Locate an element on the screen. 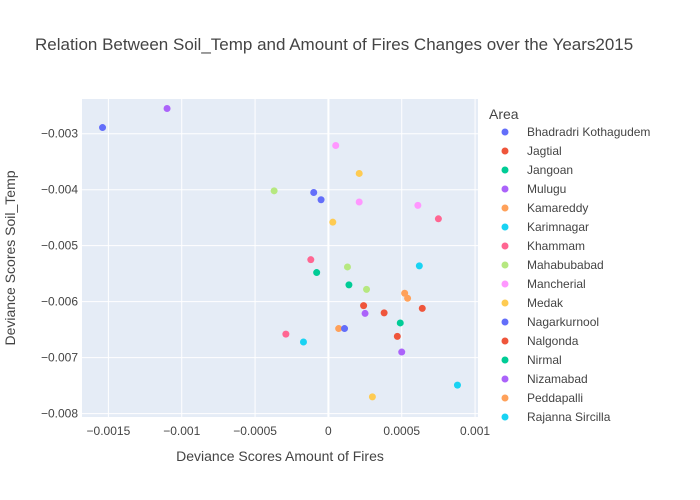  legend-item: Rajanna Sircilla is located at coordinates (556, 417).